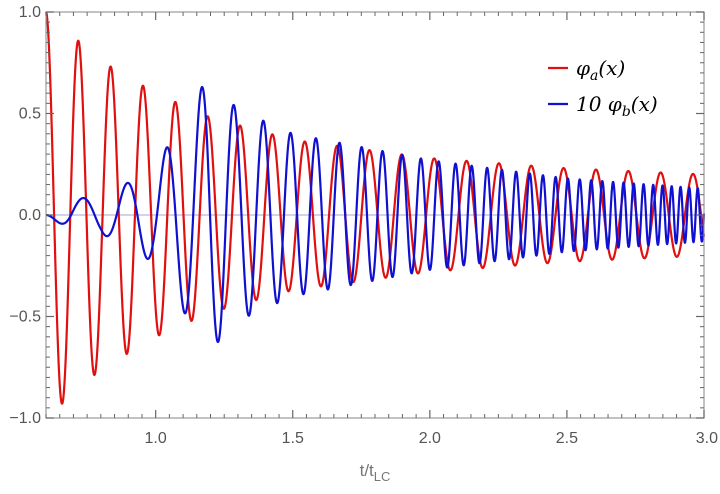 The height and width of the screenshot is (494, 720). I want to click on x-tick-labels: 1.0 1.5 2.0 2.5 3.0, so click(432, 438).